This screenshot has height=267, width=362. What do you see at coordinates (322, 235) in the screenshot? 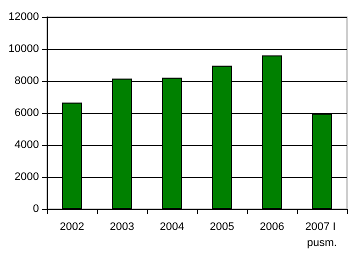
I see `x-tick-label: 2007 I pusm.` at bounding box center [322, 235].